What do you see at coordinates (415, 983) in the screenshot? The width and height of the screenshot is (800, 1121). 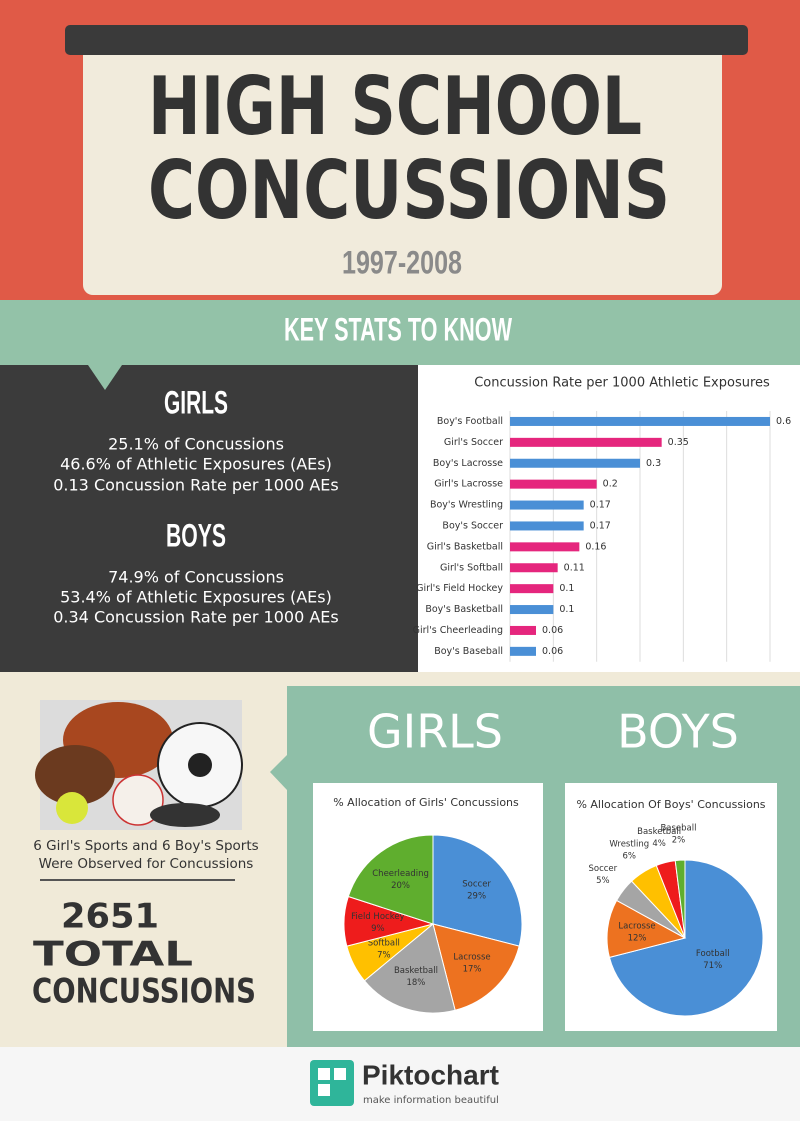 I see `slice-value: 18%` at bounding box center [415, 983].